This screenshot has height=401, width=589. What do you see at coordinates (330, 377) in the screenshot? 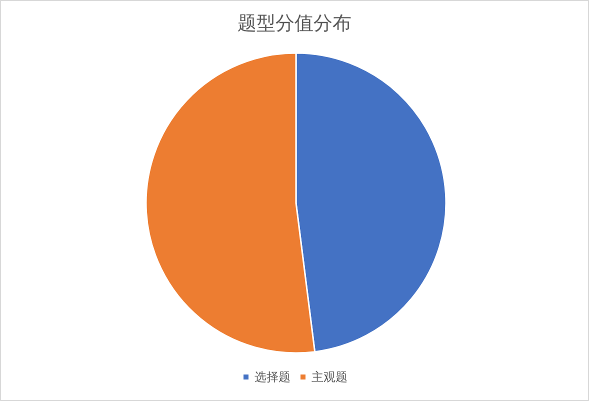
I see `legend-label: 主观题` at bounding box center [330, 377].